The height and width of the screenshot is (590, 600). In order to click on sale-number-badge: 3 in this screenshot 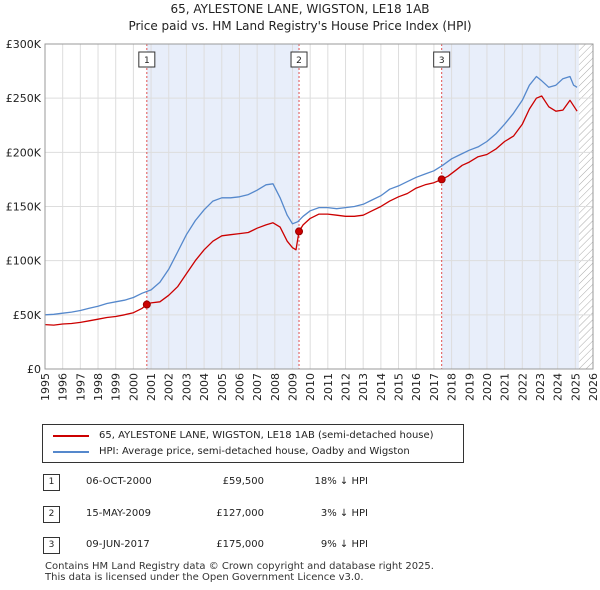, I will do `click(51, 545)`.